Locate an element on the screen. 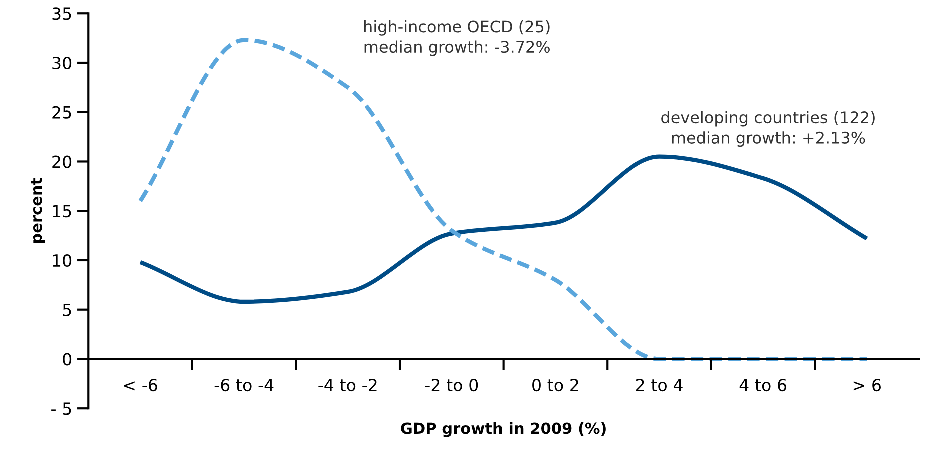 This screenshot has width=933, height=454. y-tick-label: - 5 is located at coordinates (62, 409).